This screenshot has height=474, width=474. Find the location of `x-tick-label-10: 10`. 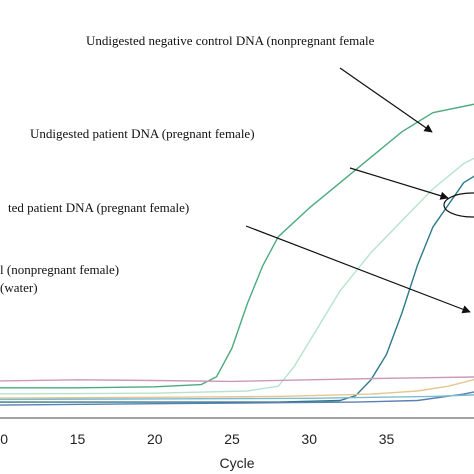

x-tick-label-10: 10 is located at coordinates (4, 439).